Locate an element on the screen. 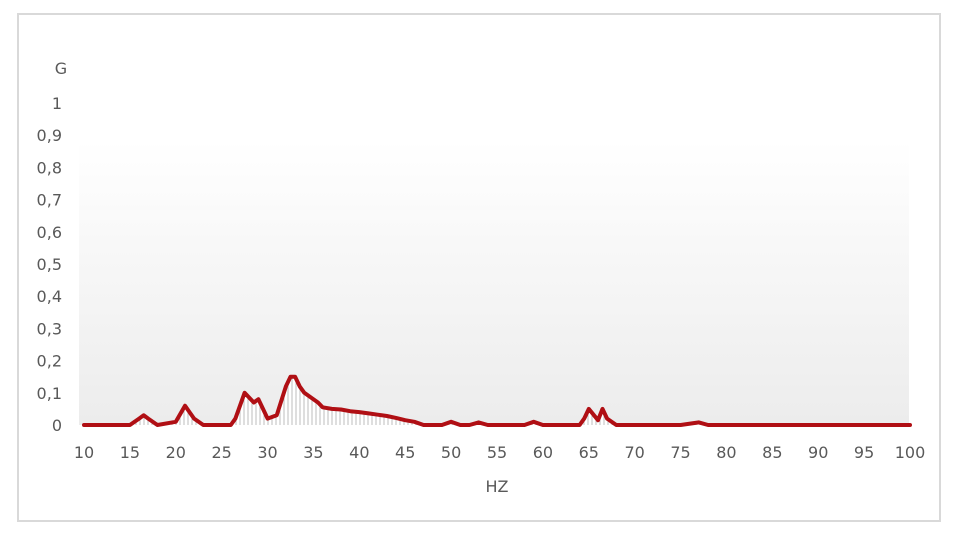  y-tick-label: 0,6 is located at coordinates (49, 232).